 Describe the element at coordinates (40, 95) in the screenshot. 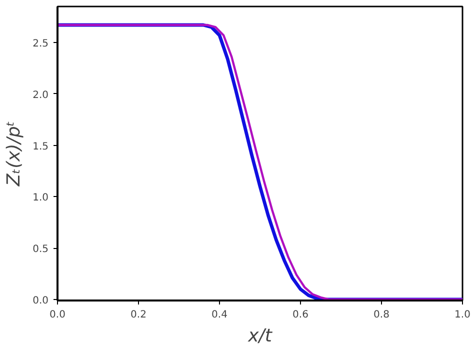

I see `y-tick-label: 2.0` at that location.